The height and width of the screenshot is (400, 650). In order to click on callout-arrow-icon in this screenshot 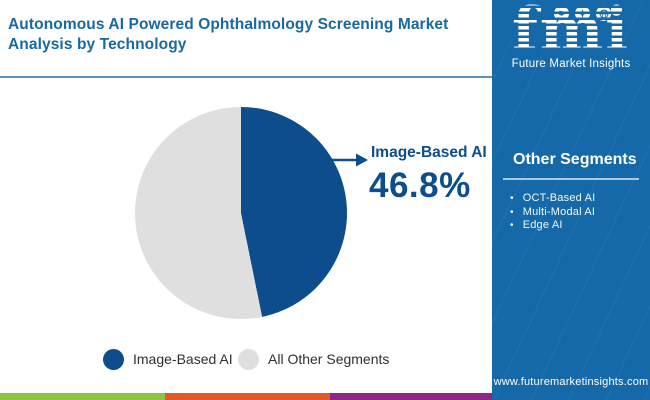, I will do `click(345, 160)`.